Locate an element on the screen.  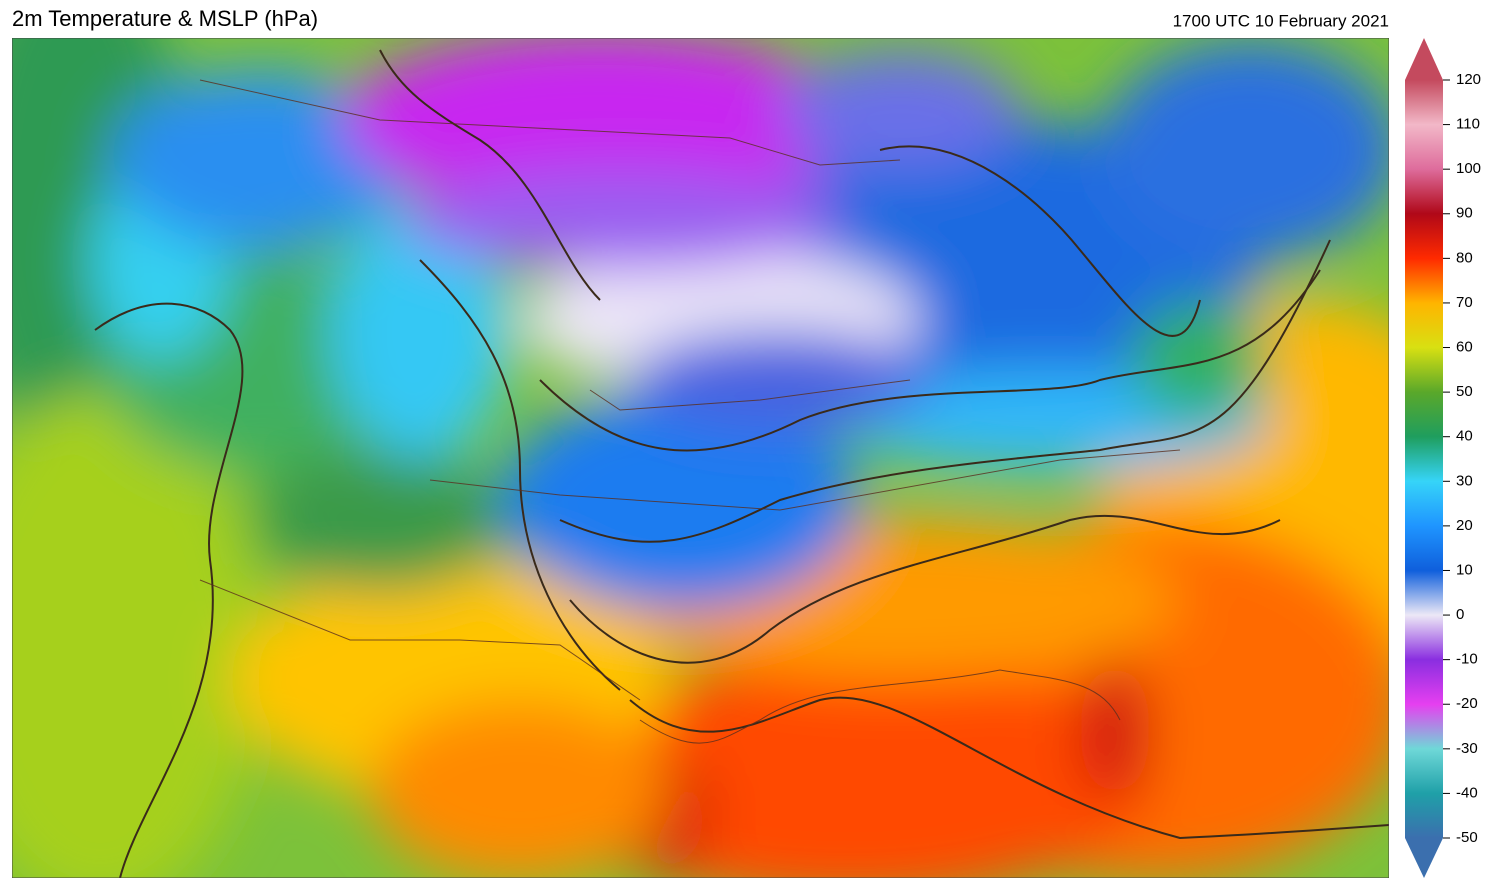
colorbar-tick-label: 50 is located at coordinates (1464, 391).